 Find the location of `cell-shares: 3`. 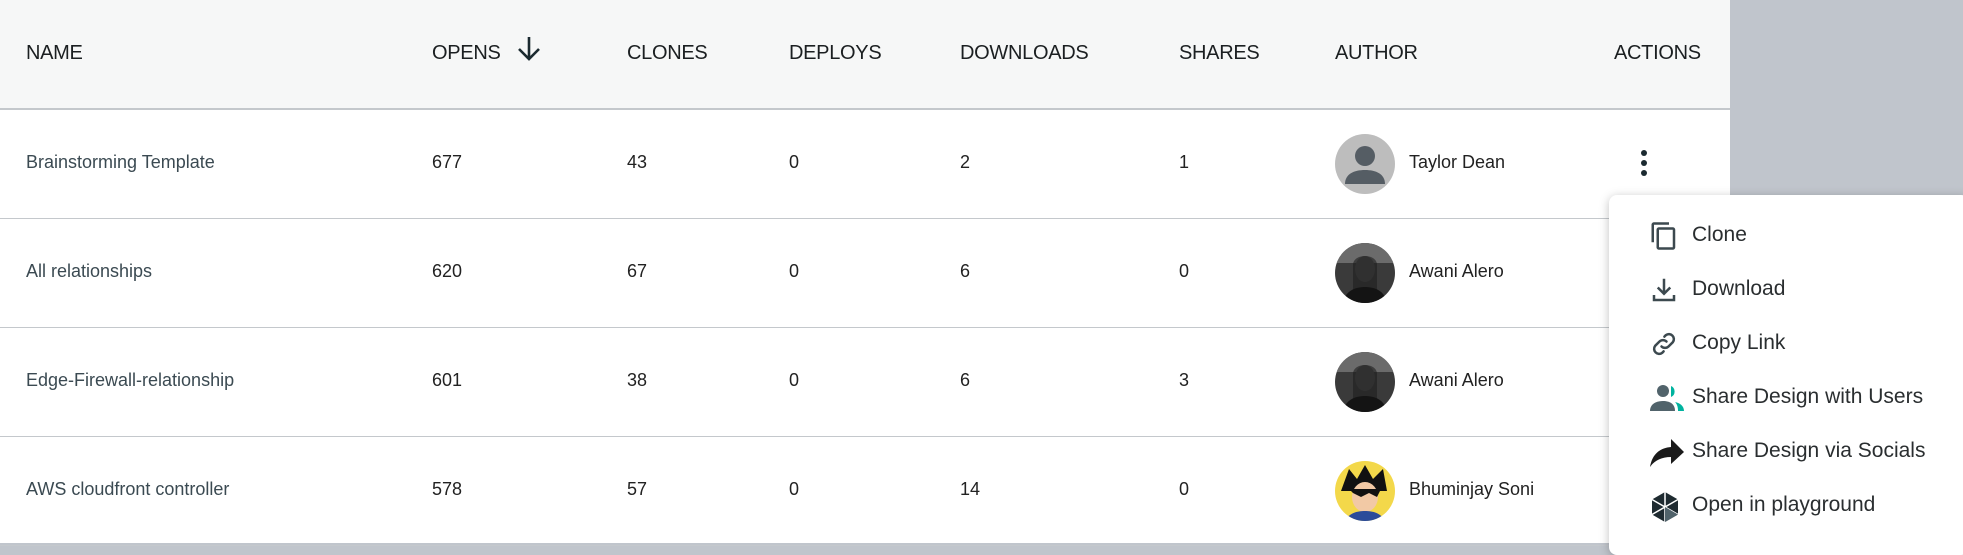

cell-shares: 3 is located at coordinates (1184, 380).